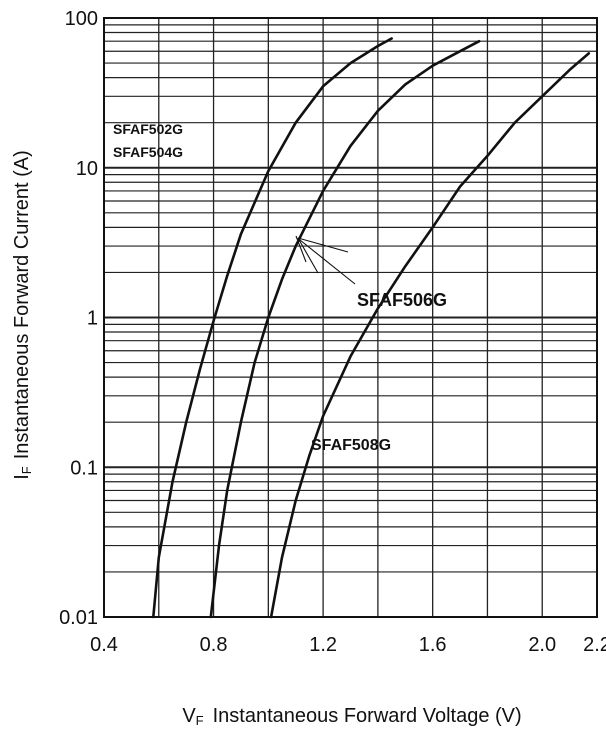  Describe the element at coordinates (22, 304) in the screenshot. I see `y-axis-label-text: Instantaneous Forward Current (A)` at that location.